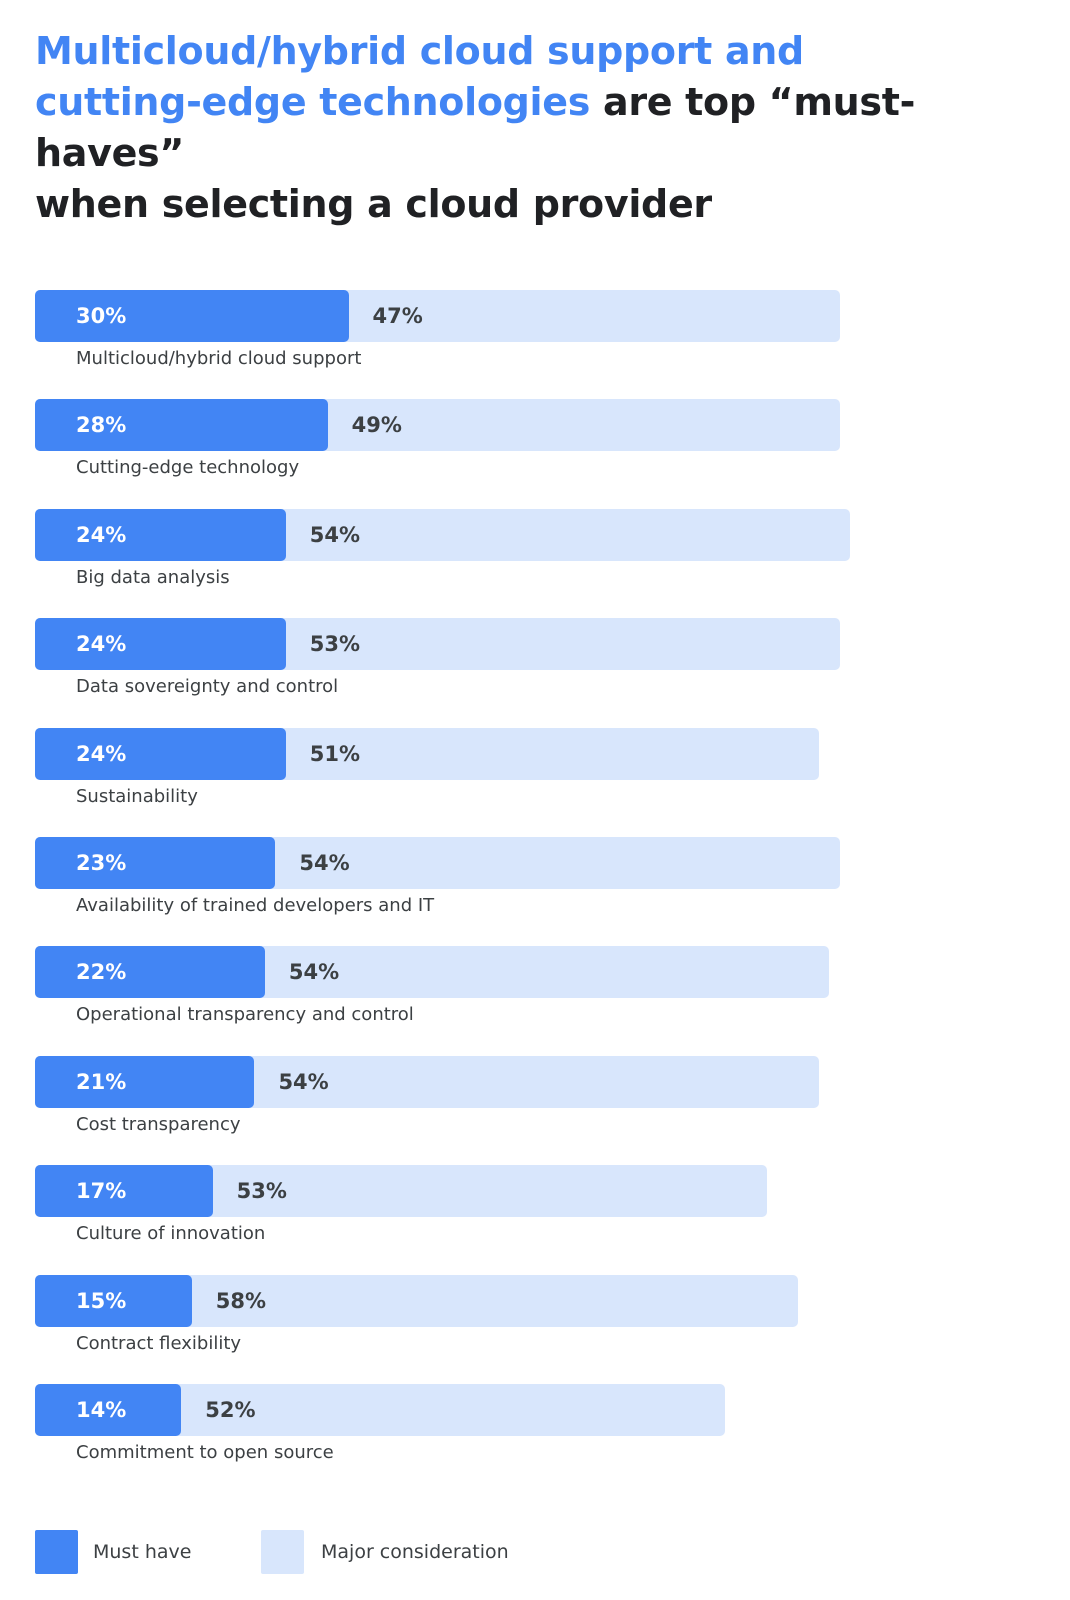  Describe the element at coordinates (376, 425) in the screenshot. I see `data-label-major-consideration: 49%` at that location.